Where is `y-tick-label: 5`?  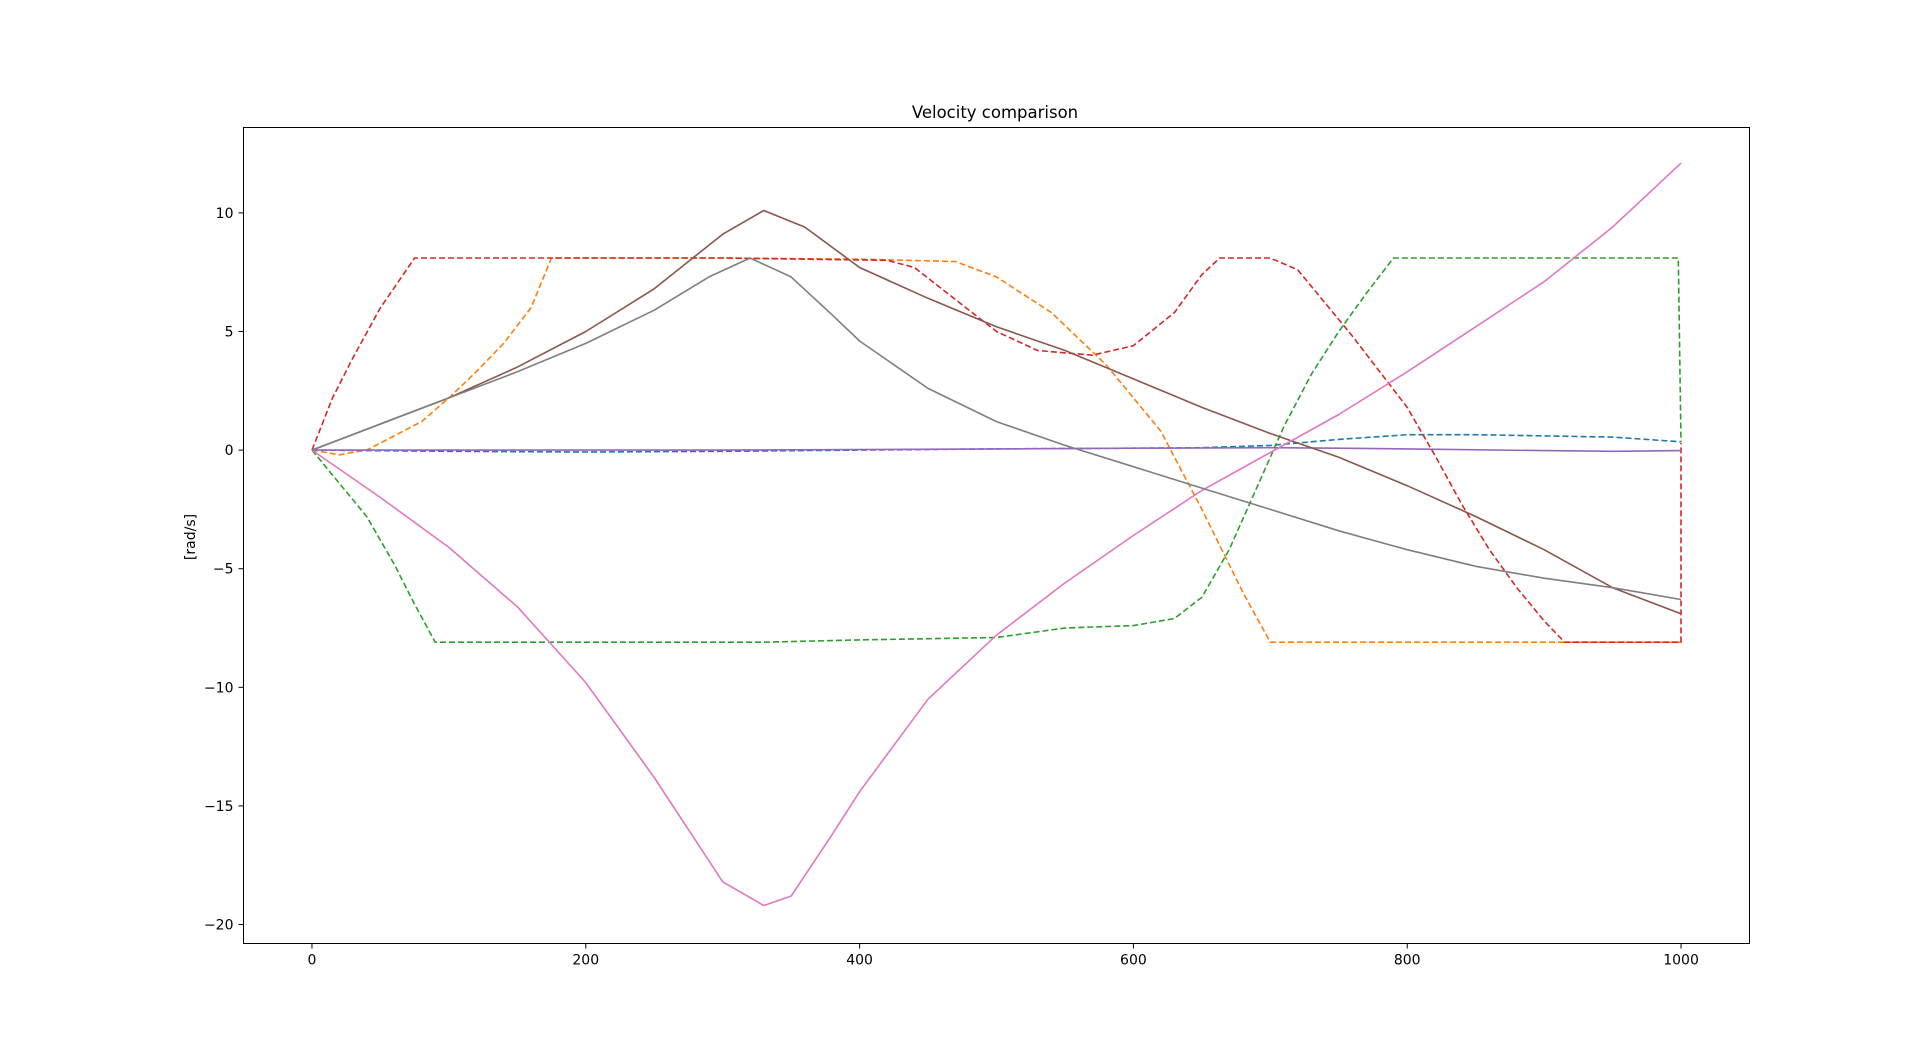 y-tick-label: 5 is located at coordinates (229, 333).